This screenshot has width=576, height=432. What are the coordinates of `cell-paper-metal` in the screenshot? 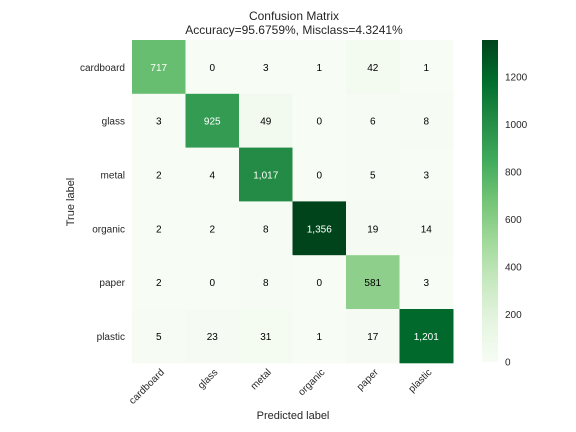 It's located at (266, 282).